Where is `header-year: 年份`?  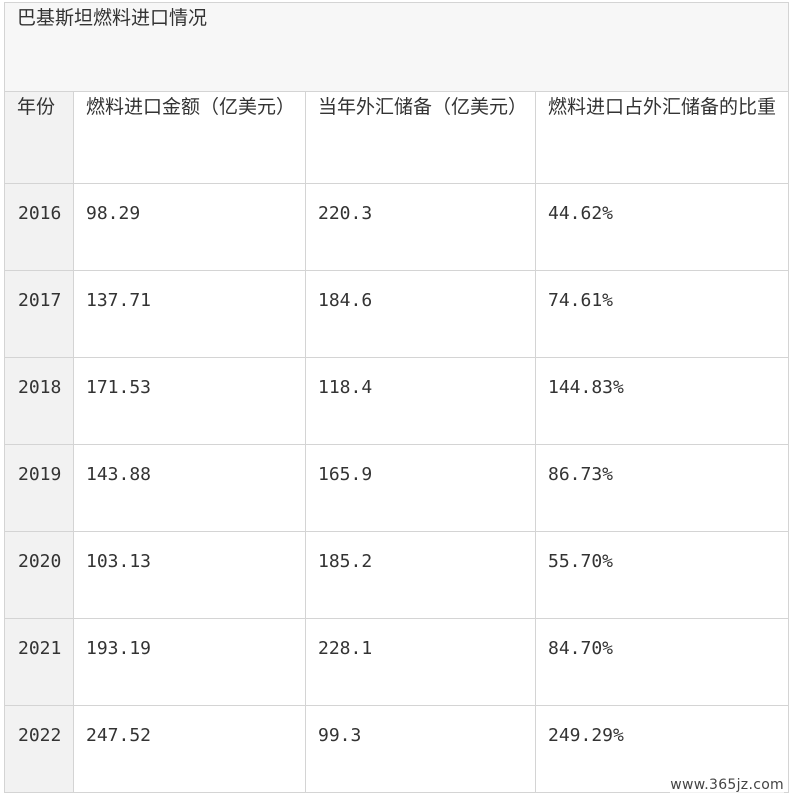
header-year: 年份 is located at coordinates (39, 137).